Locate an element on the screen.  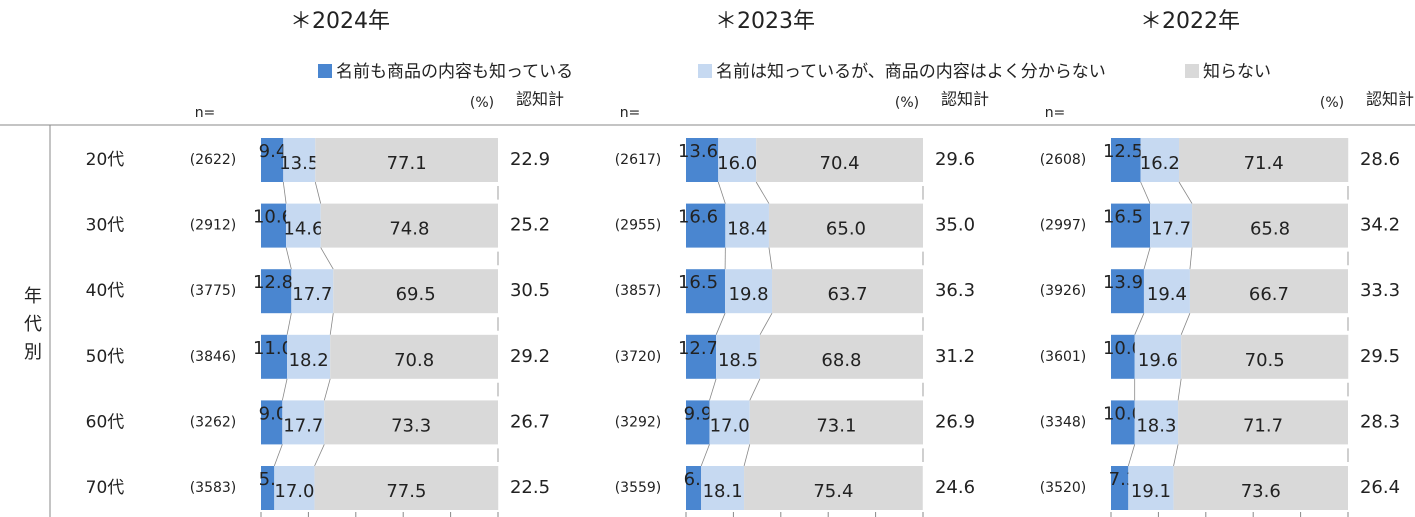
total-value: 34.2 is located at coordinates (1380, 225).